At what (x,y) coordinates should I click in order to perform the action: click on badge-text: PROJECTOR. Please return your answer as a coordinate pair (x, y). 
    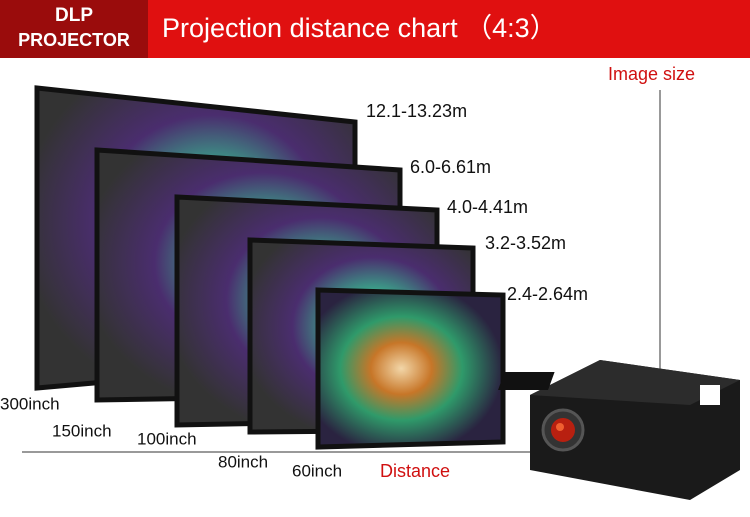
    Looking at the image, I should click on (74, 40).